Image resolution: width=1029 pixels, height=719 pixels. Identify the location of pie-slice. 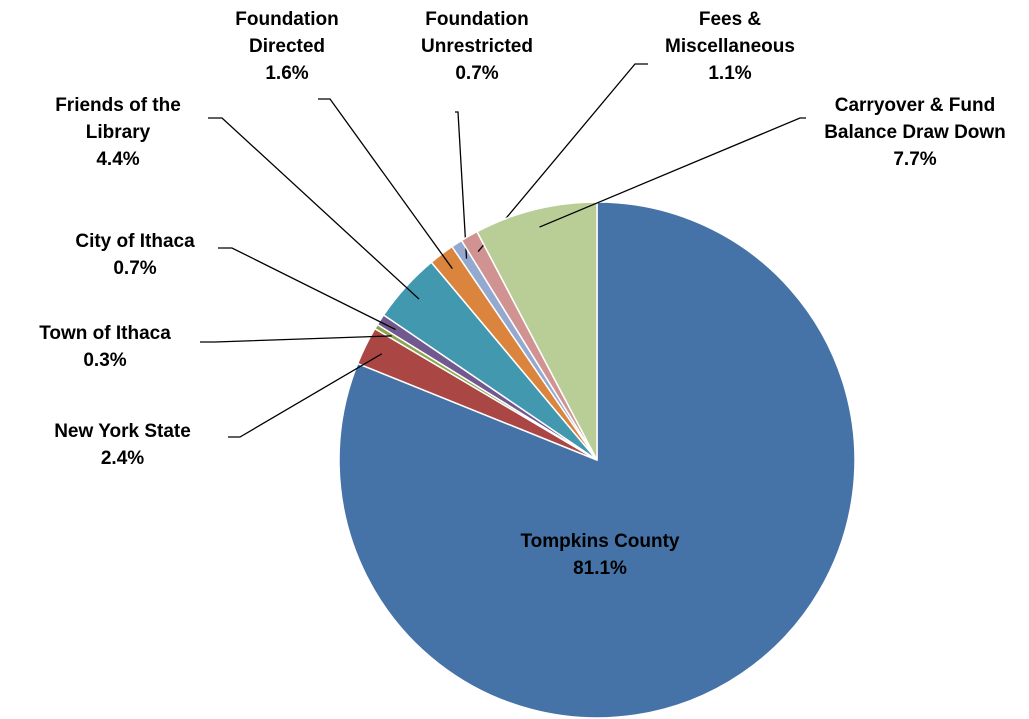
(536, 331).